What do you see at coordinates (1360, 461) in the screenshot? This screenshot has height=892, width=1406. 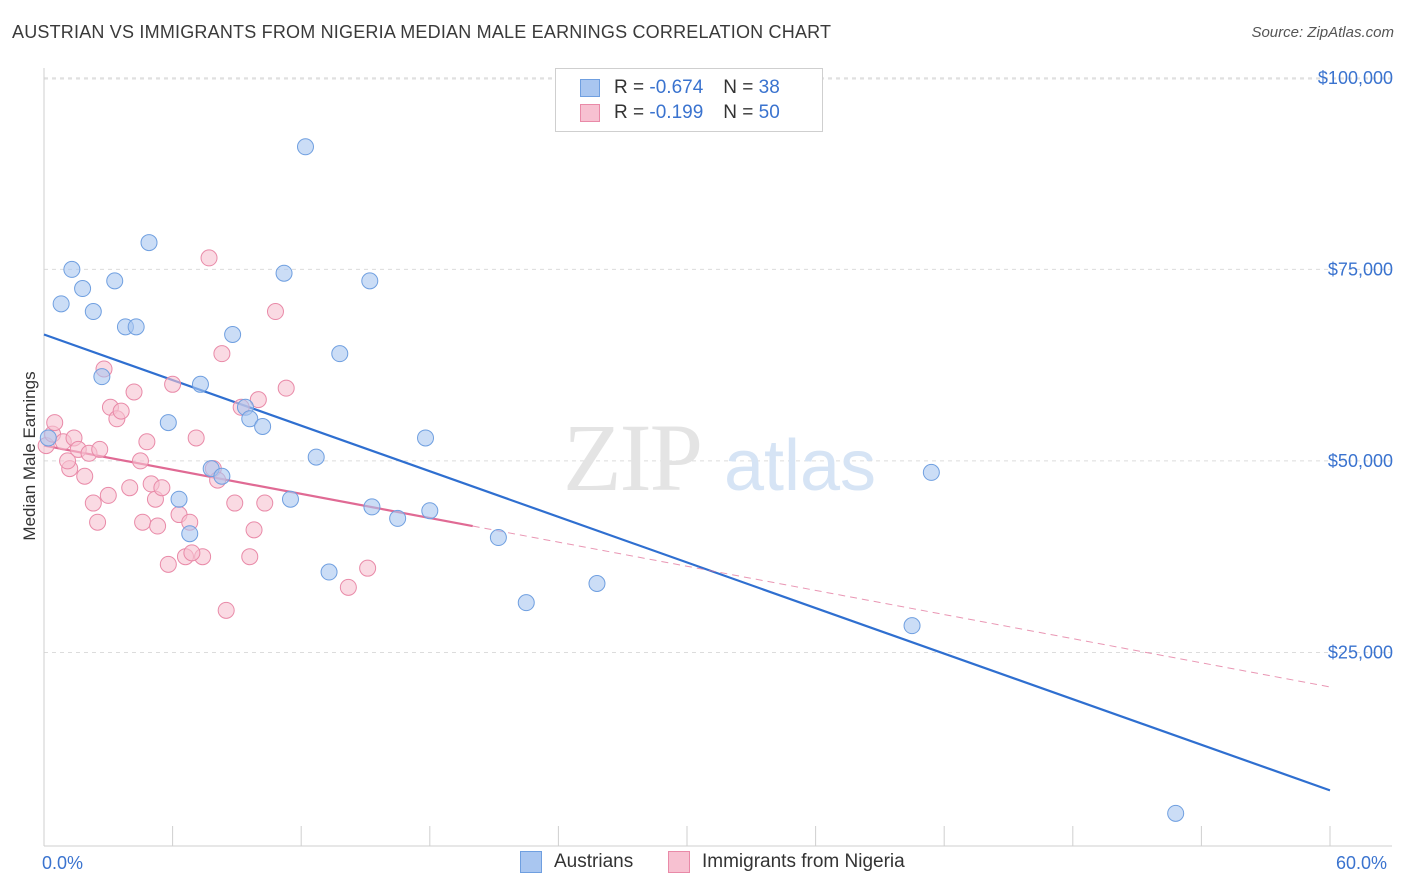 I see `y-tick-label: $50,000` at bounding box center [1360, 461].